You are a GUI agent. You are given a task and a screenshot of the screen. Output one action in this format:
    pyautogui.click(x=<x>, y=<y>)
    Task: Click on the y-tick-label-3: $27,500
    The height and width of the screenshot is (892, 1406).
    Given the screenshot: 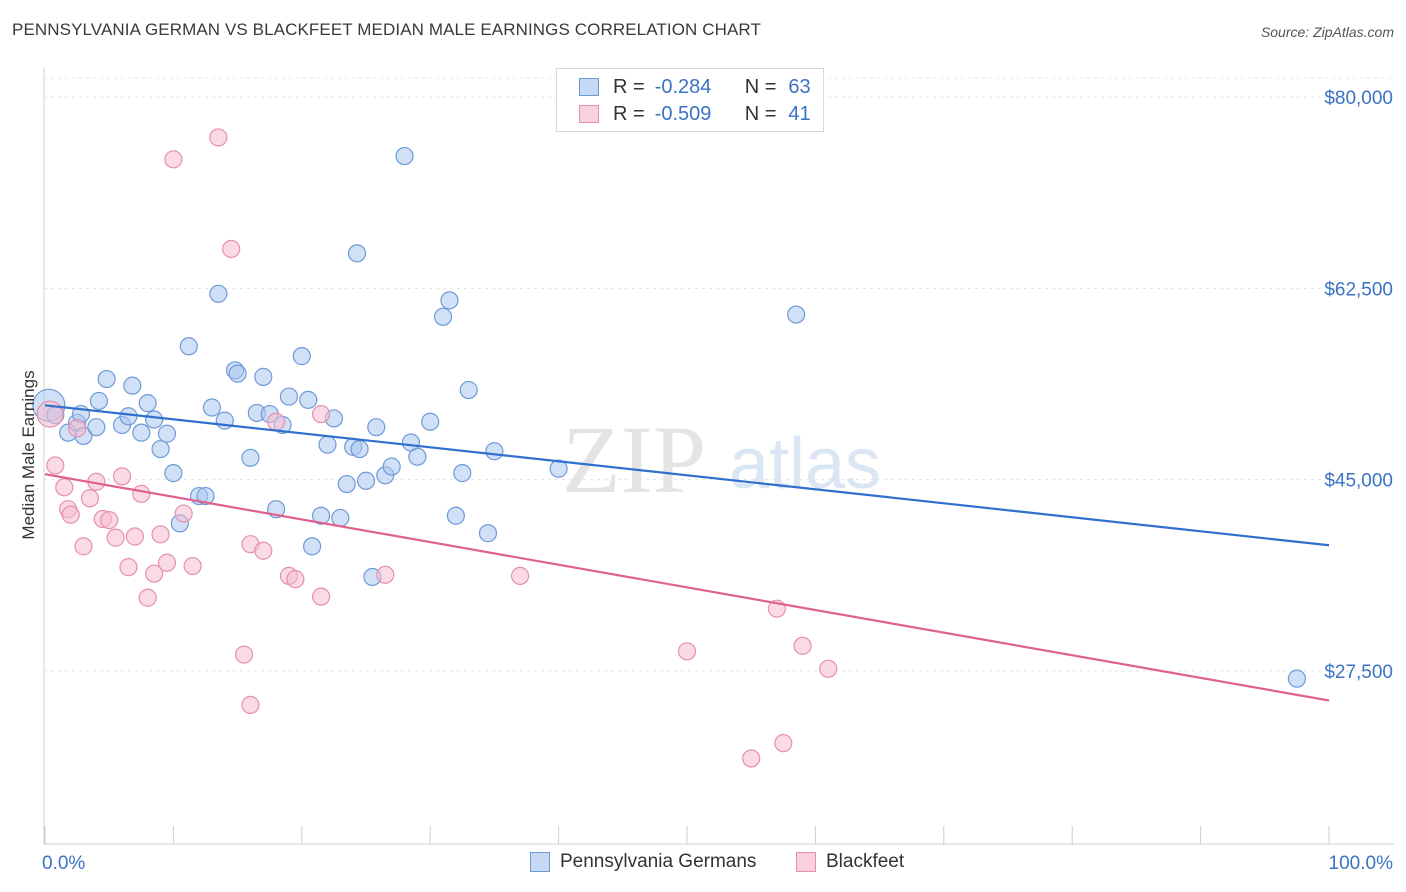 What is the action you would take?
    pyautogui.click(x=1358, y=672)
    